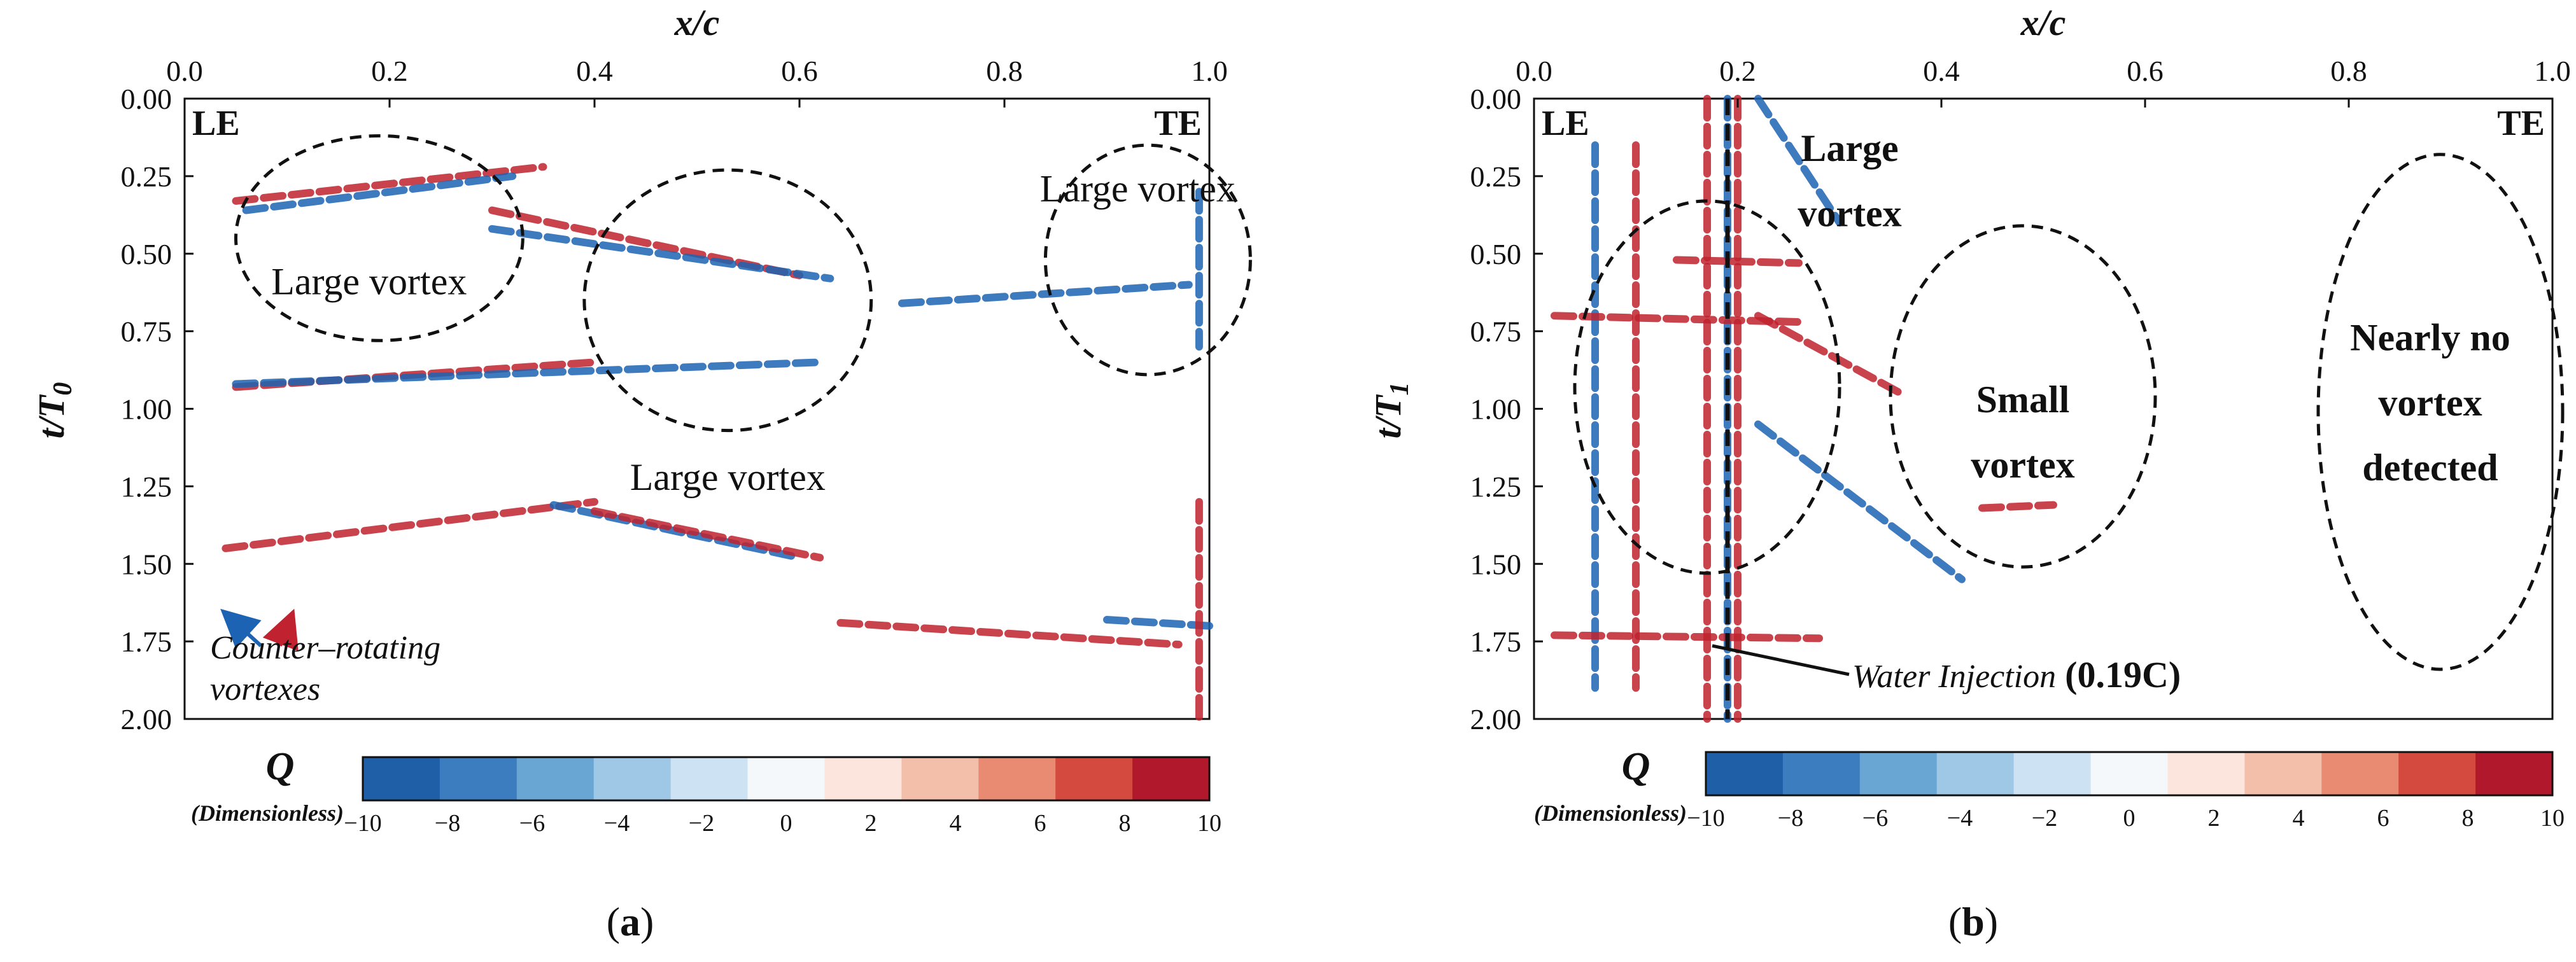  I want to click on panel-b-colorbar-tick: 8, so click(2468, 819).